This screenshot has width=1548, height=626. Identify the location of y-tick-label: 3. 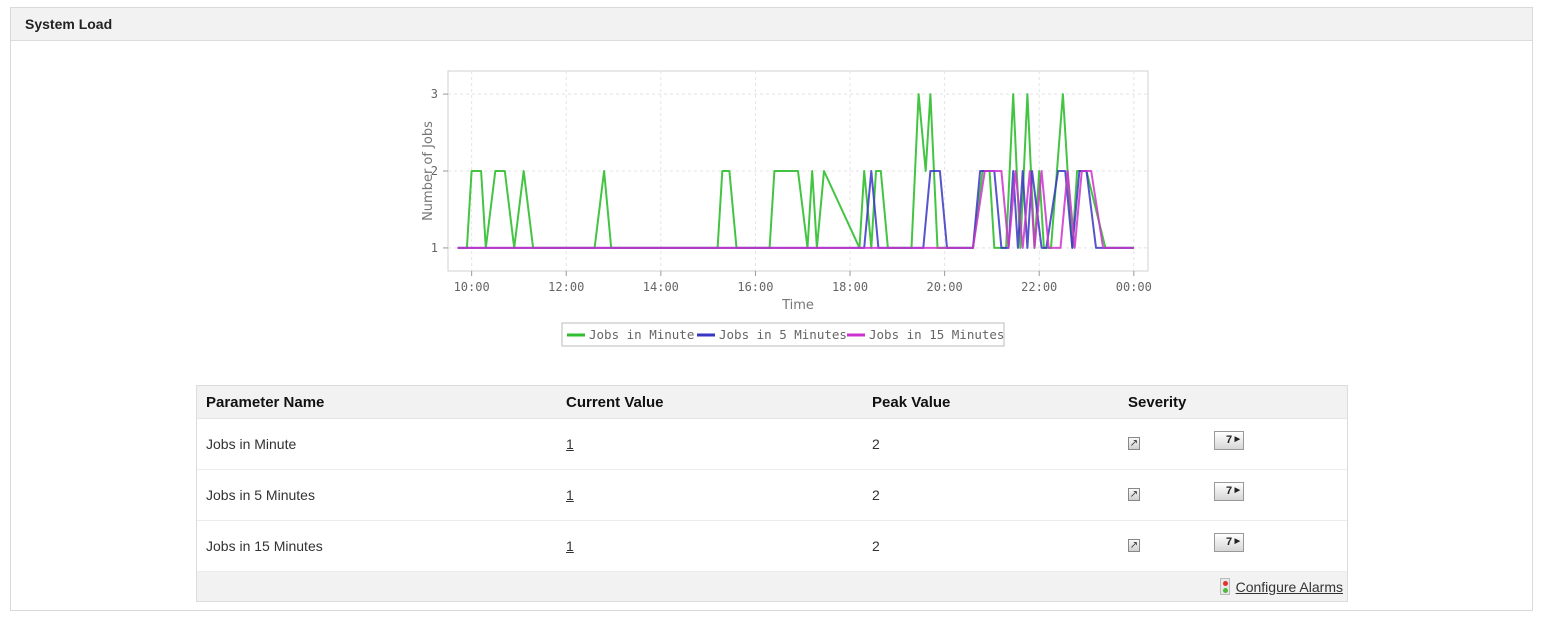
(434, 94).